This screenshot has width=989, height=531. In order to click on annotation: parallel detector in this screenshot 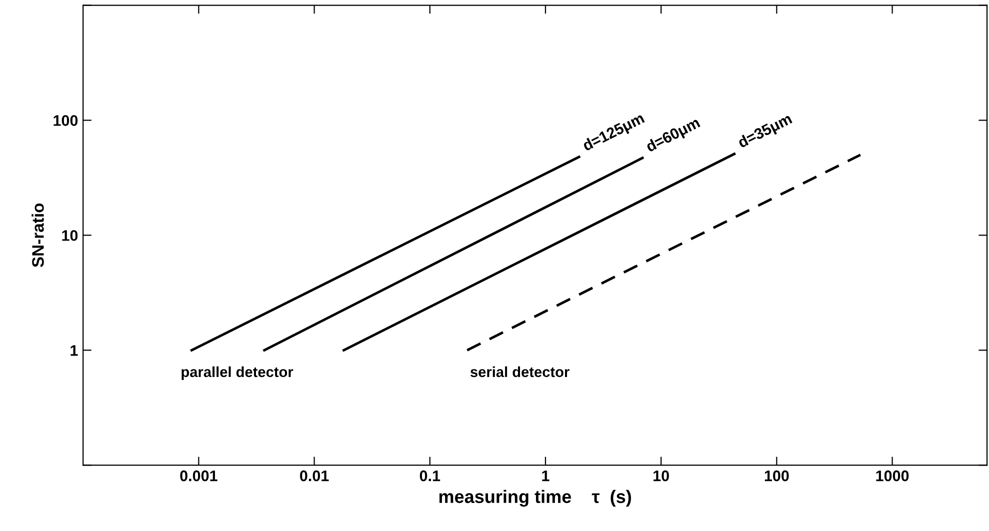, I will do `click(238, 373)`.